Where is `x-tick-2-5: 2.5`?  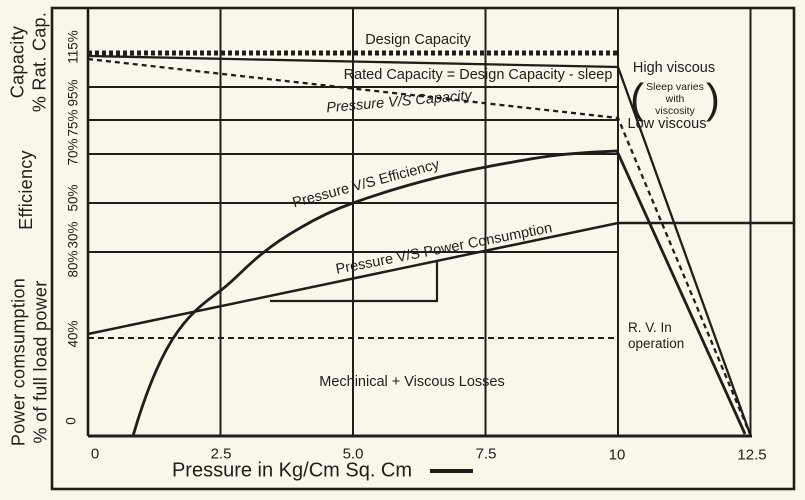 x-tick-2-5: 2.5 is located at coordinates (221, 454).